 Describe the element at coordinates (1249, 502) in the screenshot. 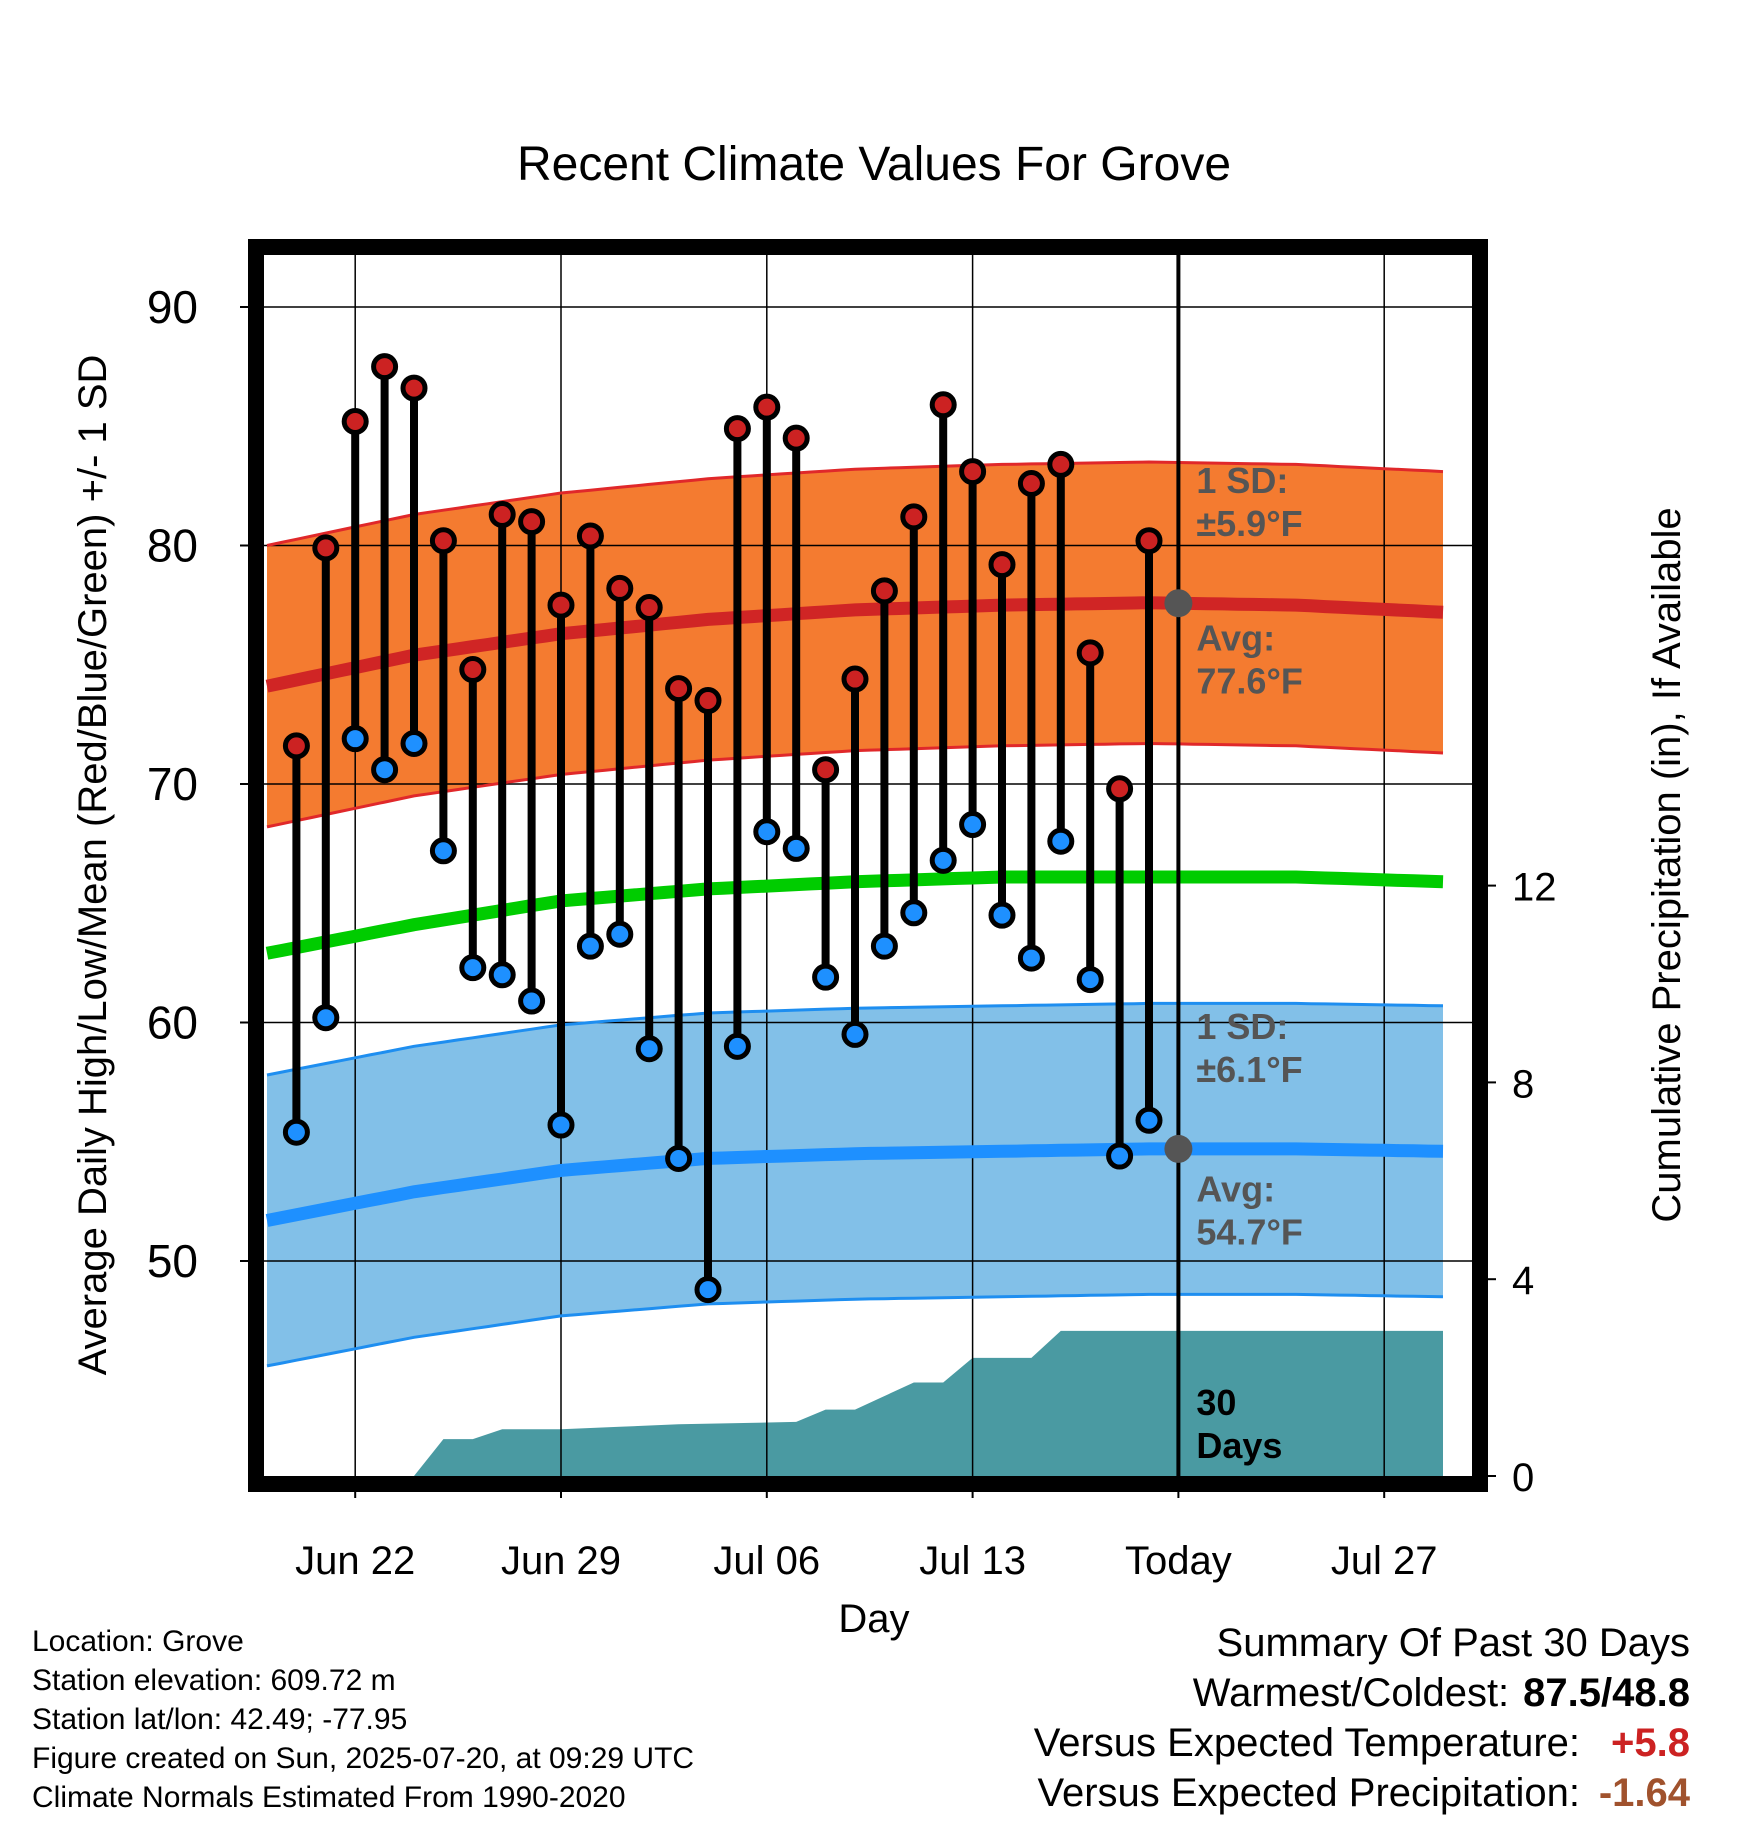

I see `high-sd-annotation: 1 SD:±5.9°F` at that location.